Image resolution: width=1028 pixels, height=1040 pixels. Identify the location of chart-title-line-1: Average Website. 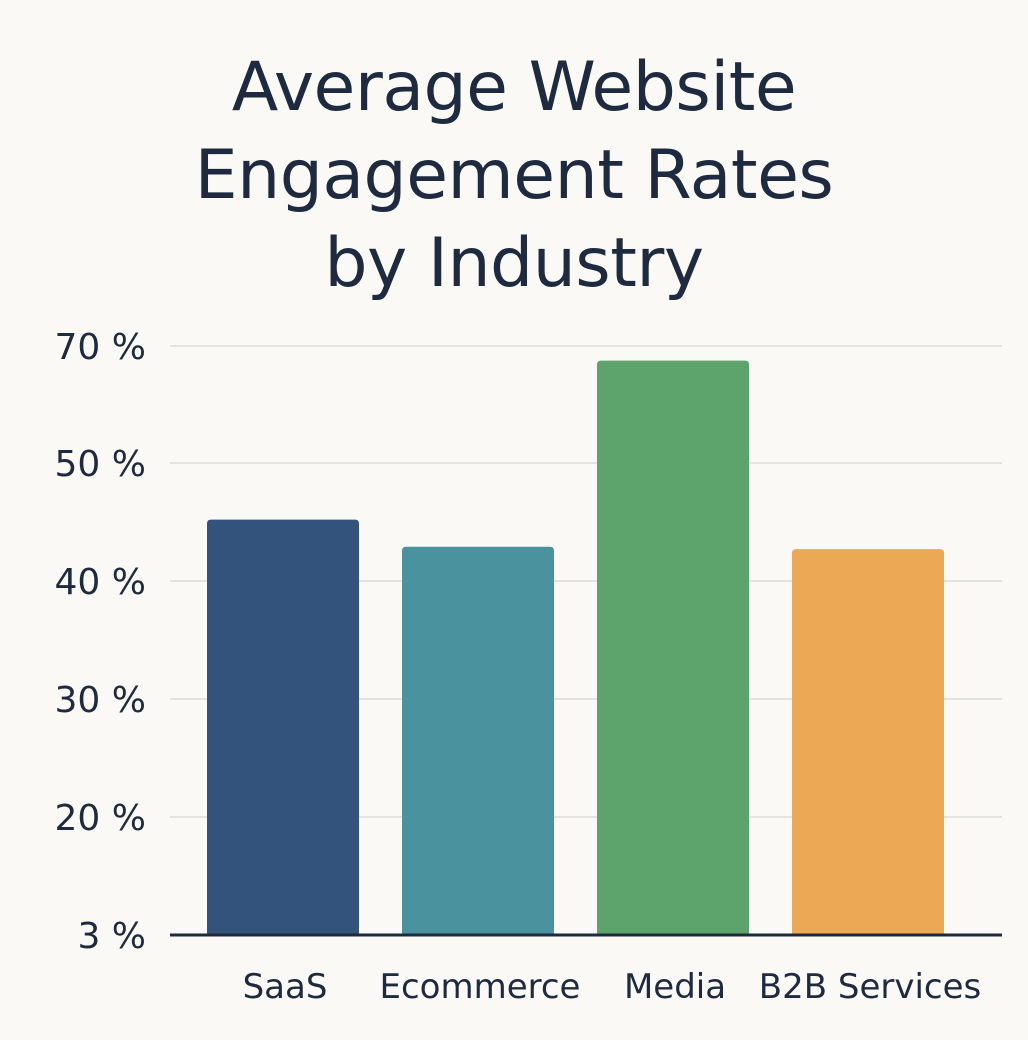
(514, 87).